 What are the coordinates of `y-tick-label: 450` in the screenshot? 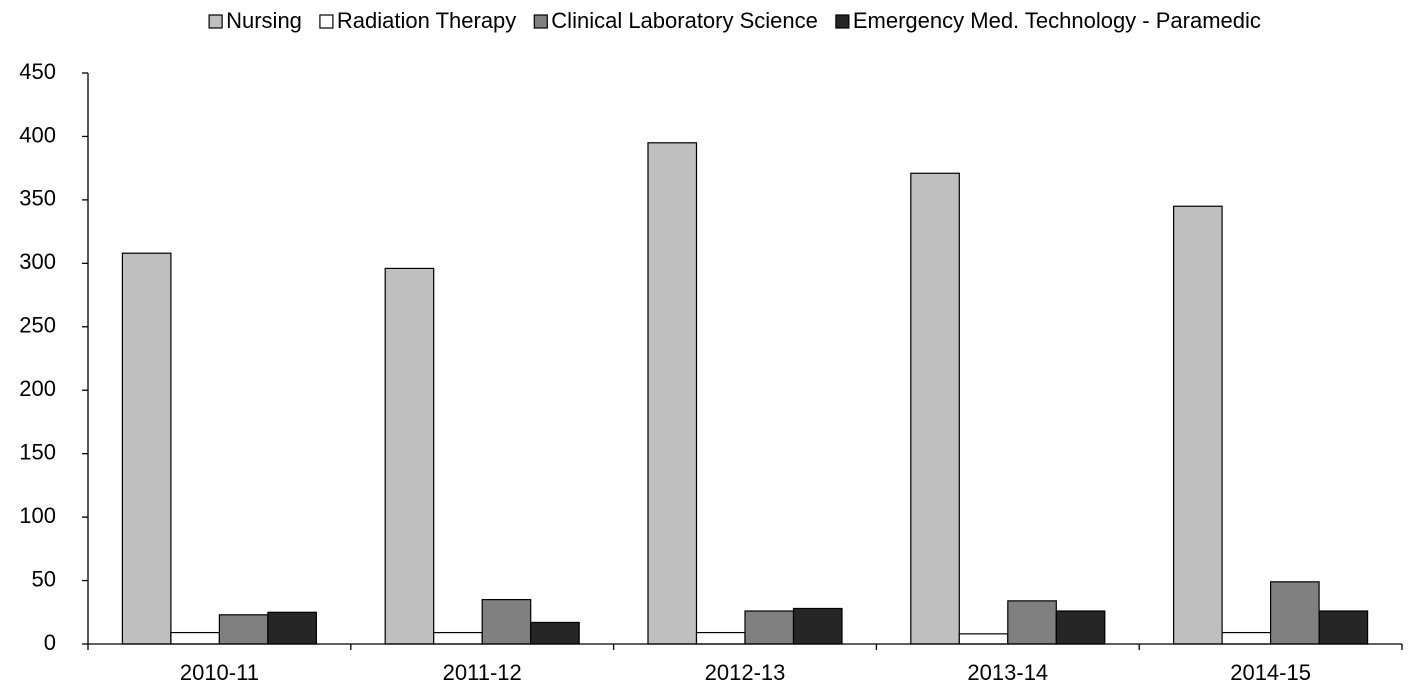 It's located at (37, 71).